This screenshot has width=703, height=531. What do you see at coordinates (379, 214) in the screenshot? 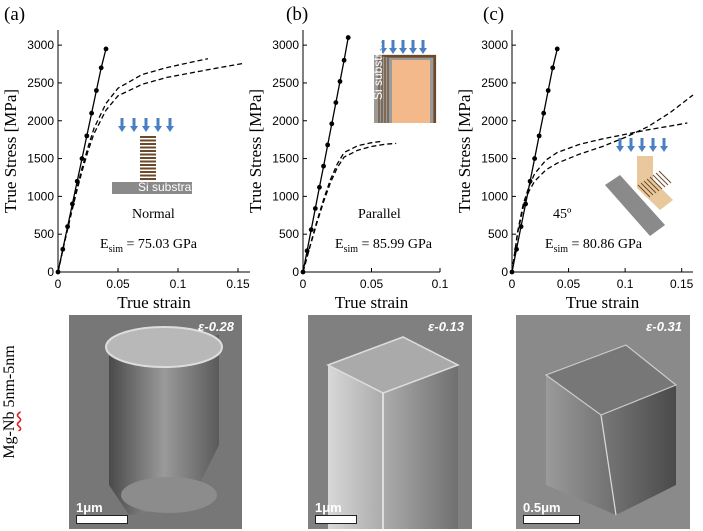
I see `orientation-label: Parallel` at bounding box center [379, 214].